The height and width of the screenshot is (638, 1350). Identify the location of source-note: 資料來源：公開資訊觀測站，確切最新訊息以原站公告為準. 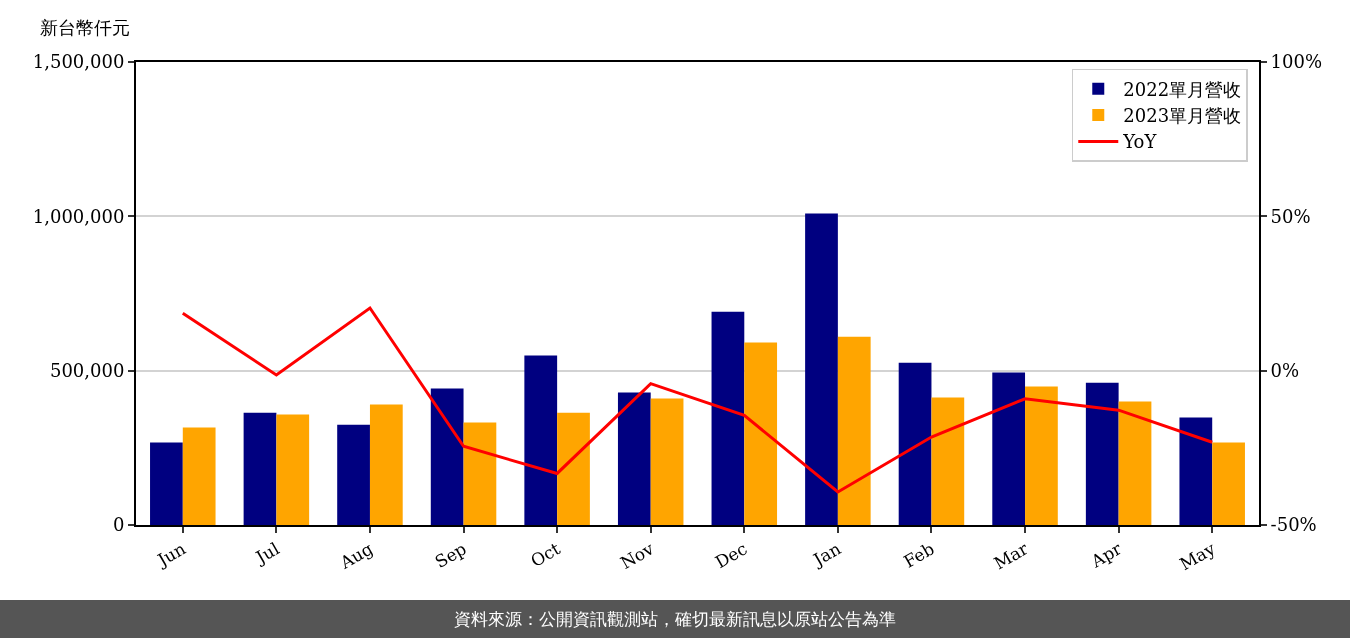
(675, 619).